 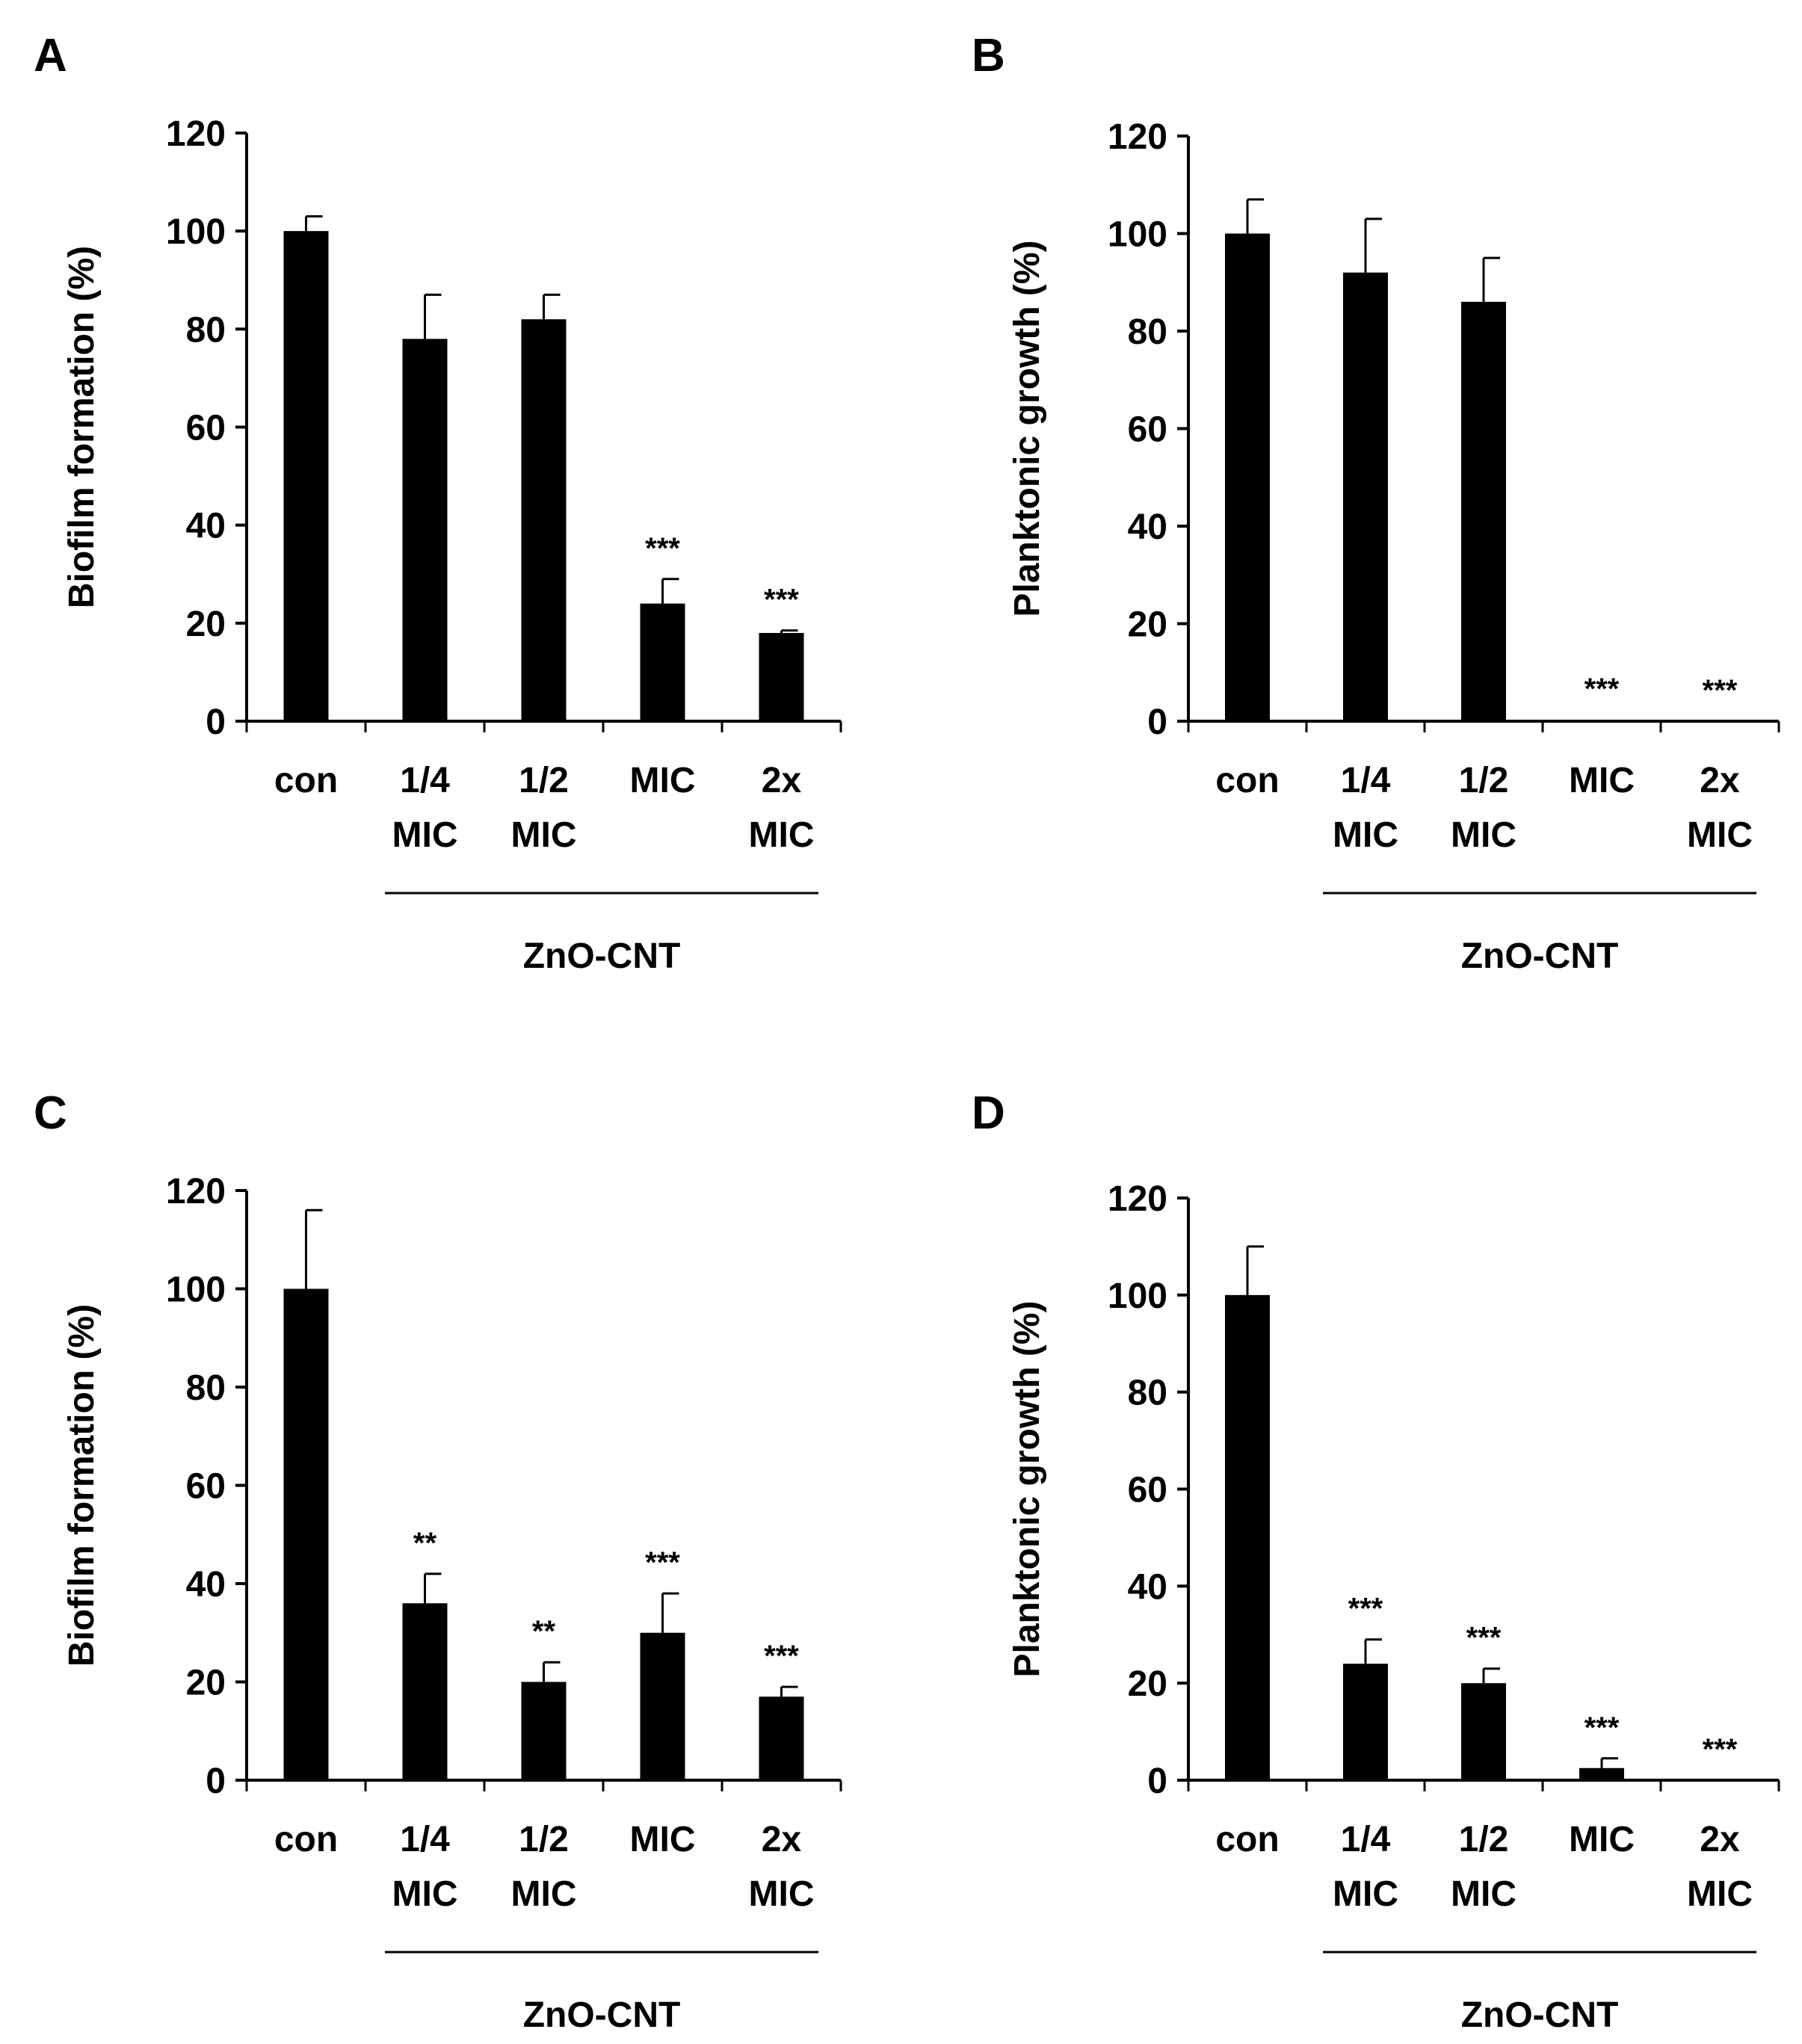 What do you see at coordinates (988, 55) in the screenshot?
I see `panel-label: B` at bounding box center [988, 55].